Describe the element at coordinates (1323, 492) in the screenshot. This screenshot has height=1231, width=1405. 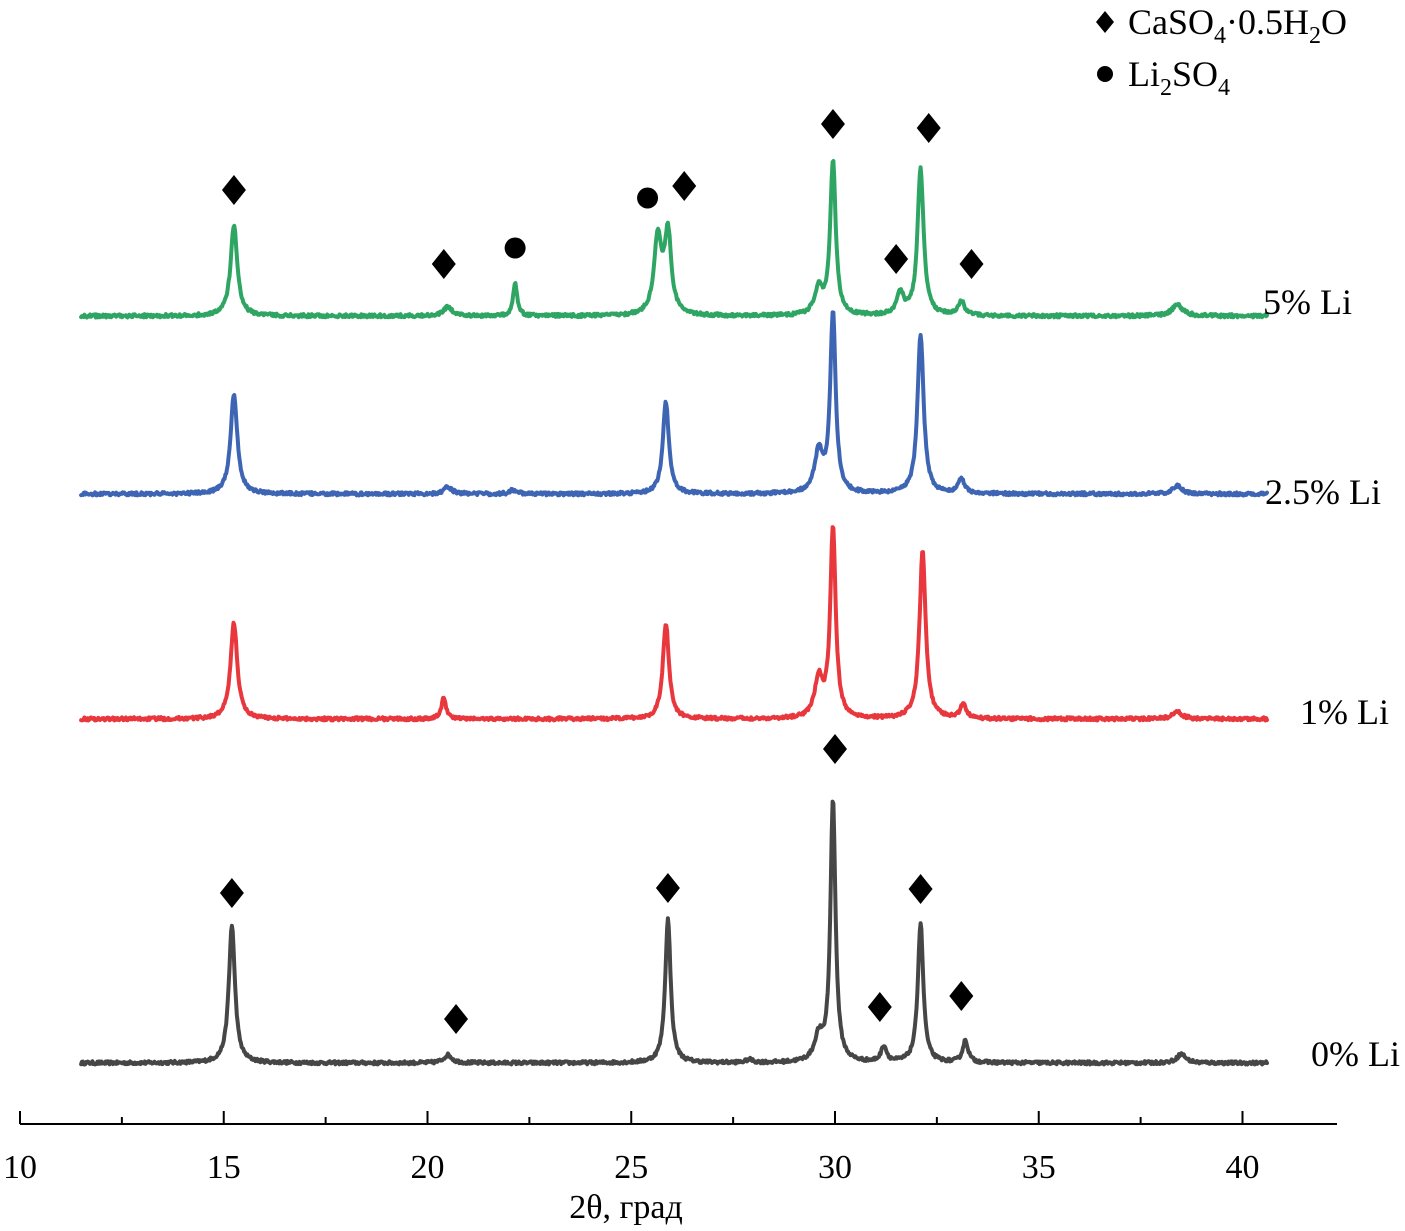
I see `series-label: 2.5% Li` at that location.